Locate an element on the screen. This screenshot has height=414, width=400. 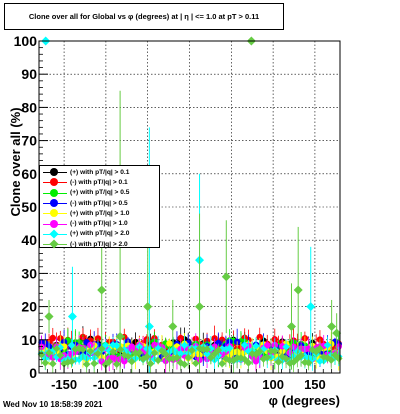
x-axis-label: φ (degrees) is located at coordinates (304, 400).